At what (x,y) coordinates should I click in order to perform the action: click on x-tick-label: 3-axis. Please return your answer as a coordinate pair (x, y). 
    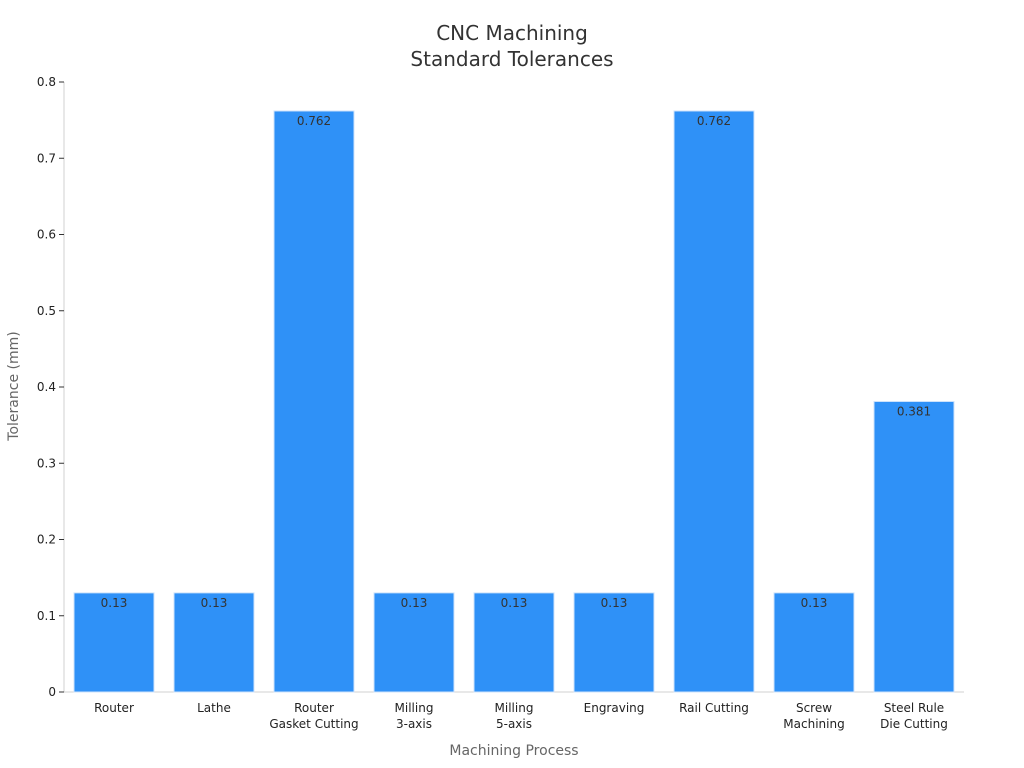
    Looking at the image, I should click on (414, 724).